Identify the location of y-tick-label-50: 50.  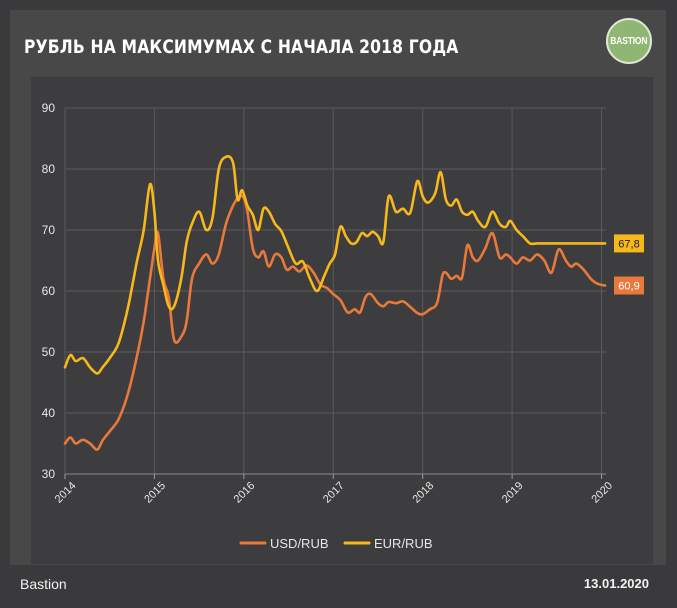
(49, 352).